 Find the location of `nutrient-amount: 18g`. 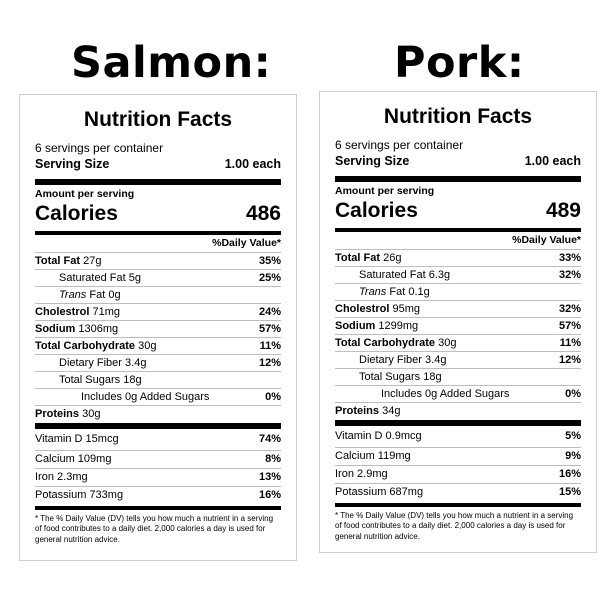

nutrient-amount: 18g is located at coordinates (132, 380).